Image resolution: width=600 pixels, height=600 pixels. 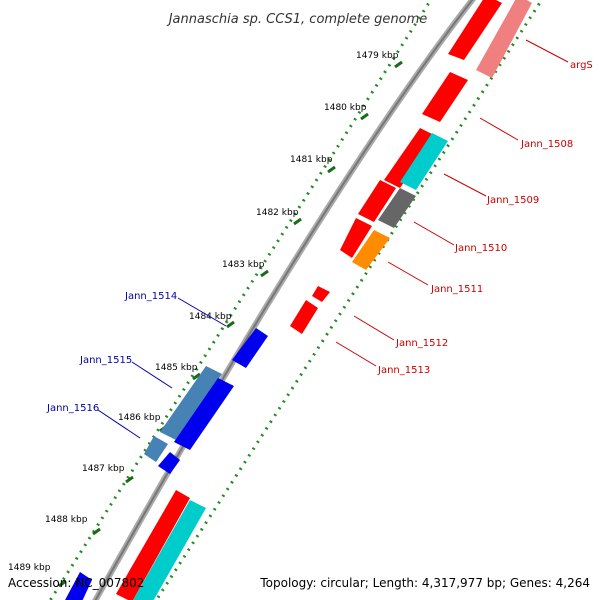 What do you see at coordinates (277, 213) in the screenshot?
I see `tick-label: 1482 kbp` at bounding box center [277, 213].